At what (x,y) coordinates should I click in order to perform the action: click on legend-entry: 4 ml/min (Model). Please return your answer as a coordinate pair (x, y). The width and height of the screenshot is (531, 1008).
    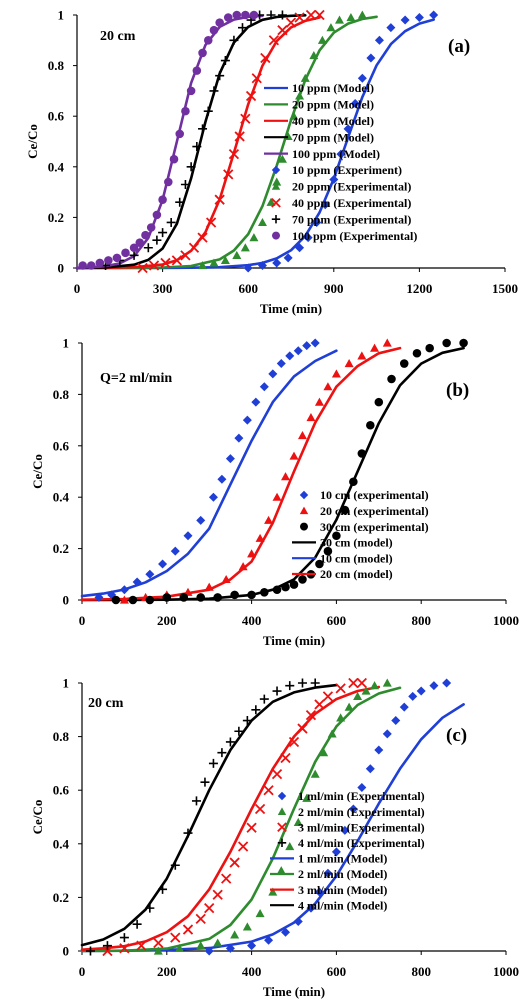
    Looking at the image, I should click on (328, 905).